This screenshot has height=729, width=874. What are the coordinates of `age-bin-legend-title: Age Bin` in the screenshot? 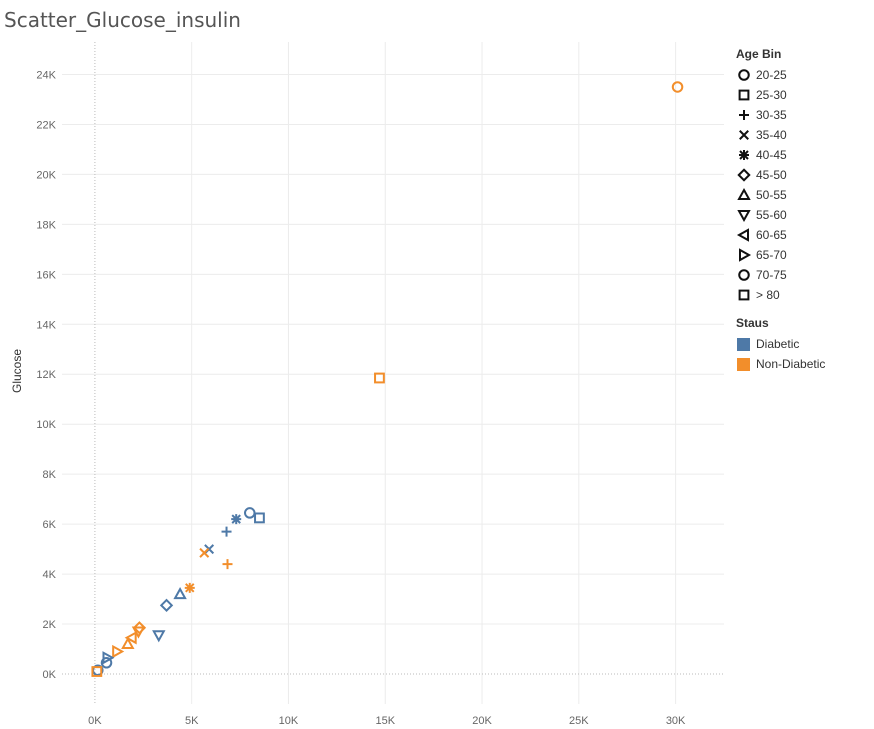 It's located at (759, 54).